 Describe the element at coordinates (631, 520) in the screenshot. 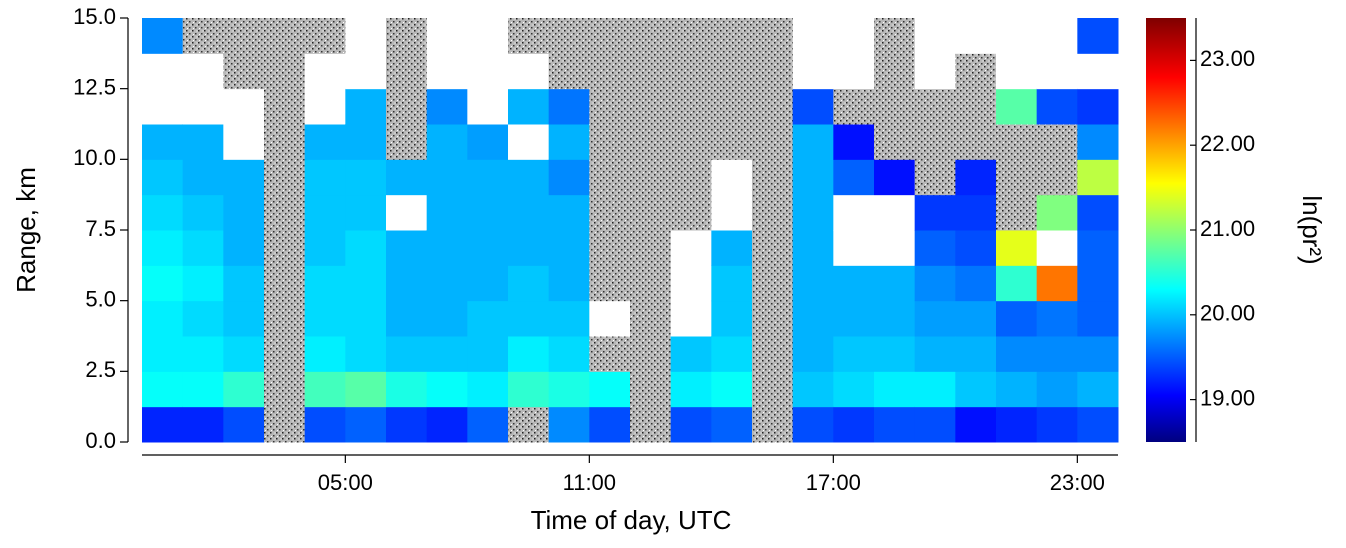

I see `x-axis-label: Time of day, UTC` at that location.